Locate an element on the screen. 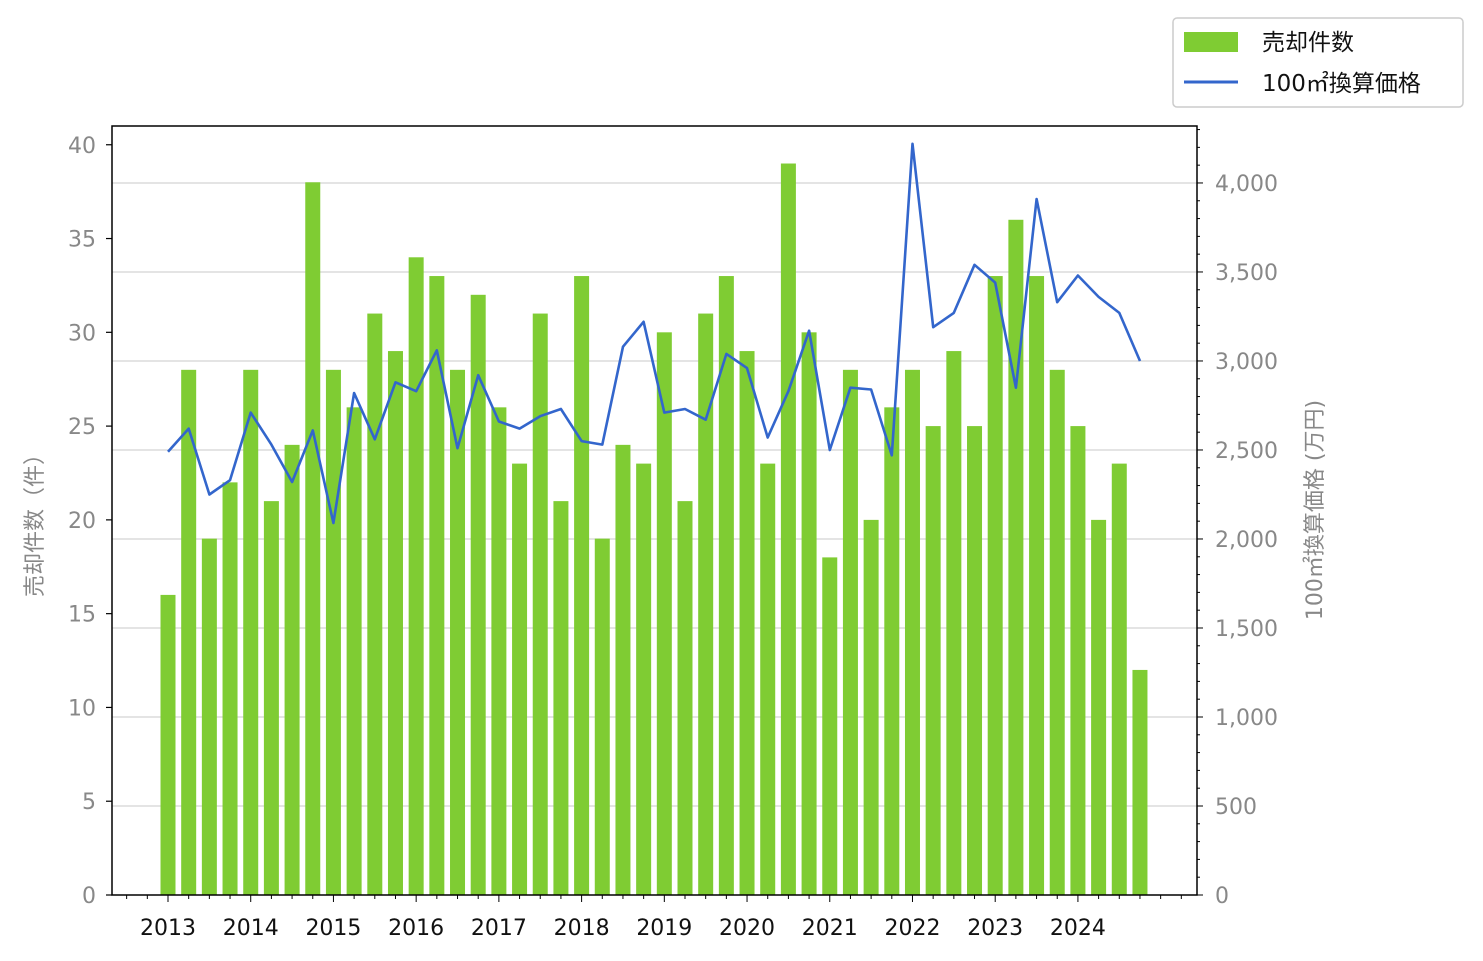 The width and height of the screenshot is (1483, 961). left-axis-ticks: 0 5 10 15 20 25 30 35 40 is located at coordinates (90, 521).